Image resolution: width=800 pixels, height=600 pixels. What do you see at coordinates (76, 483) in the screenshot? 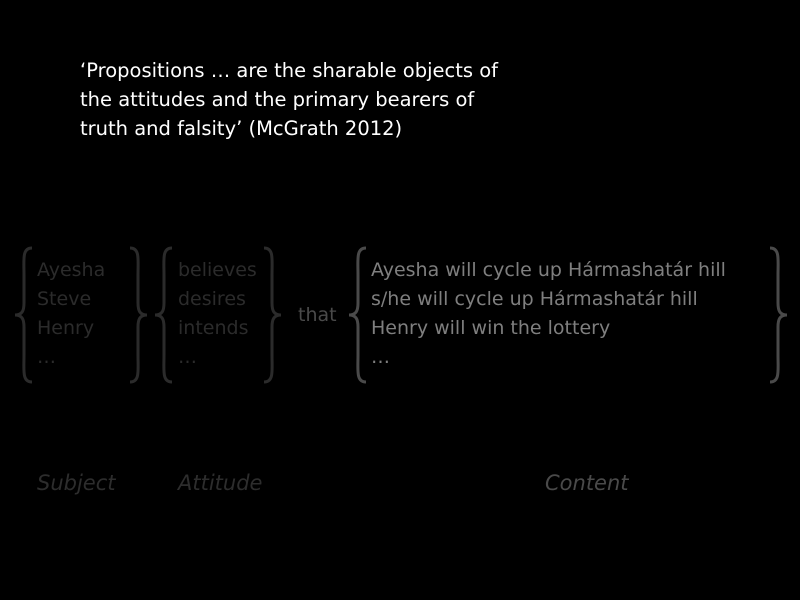
I see `subject-label: Subject` at bounding box center [76, 483].